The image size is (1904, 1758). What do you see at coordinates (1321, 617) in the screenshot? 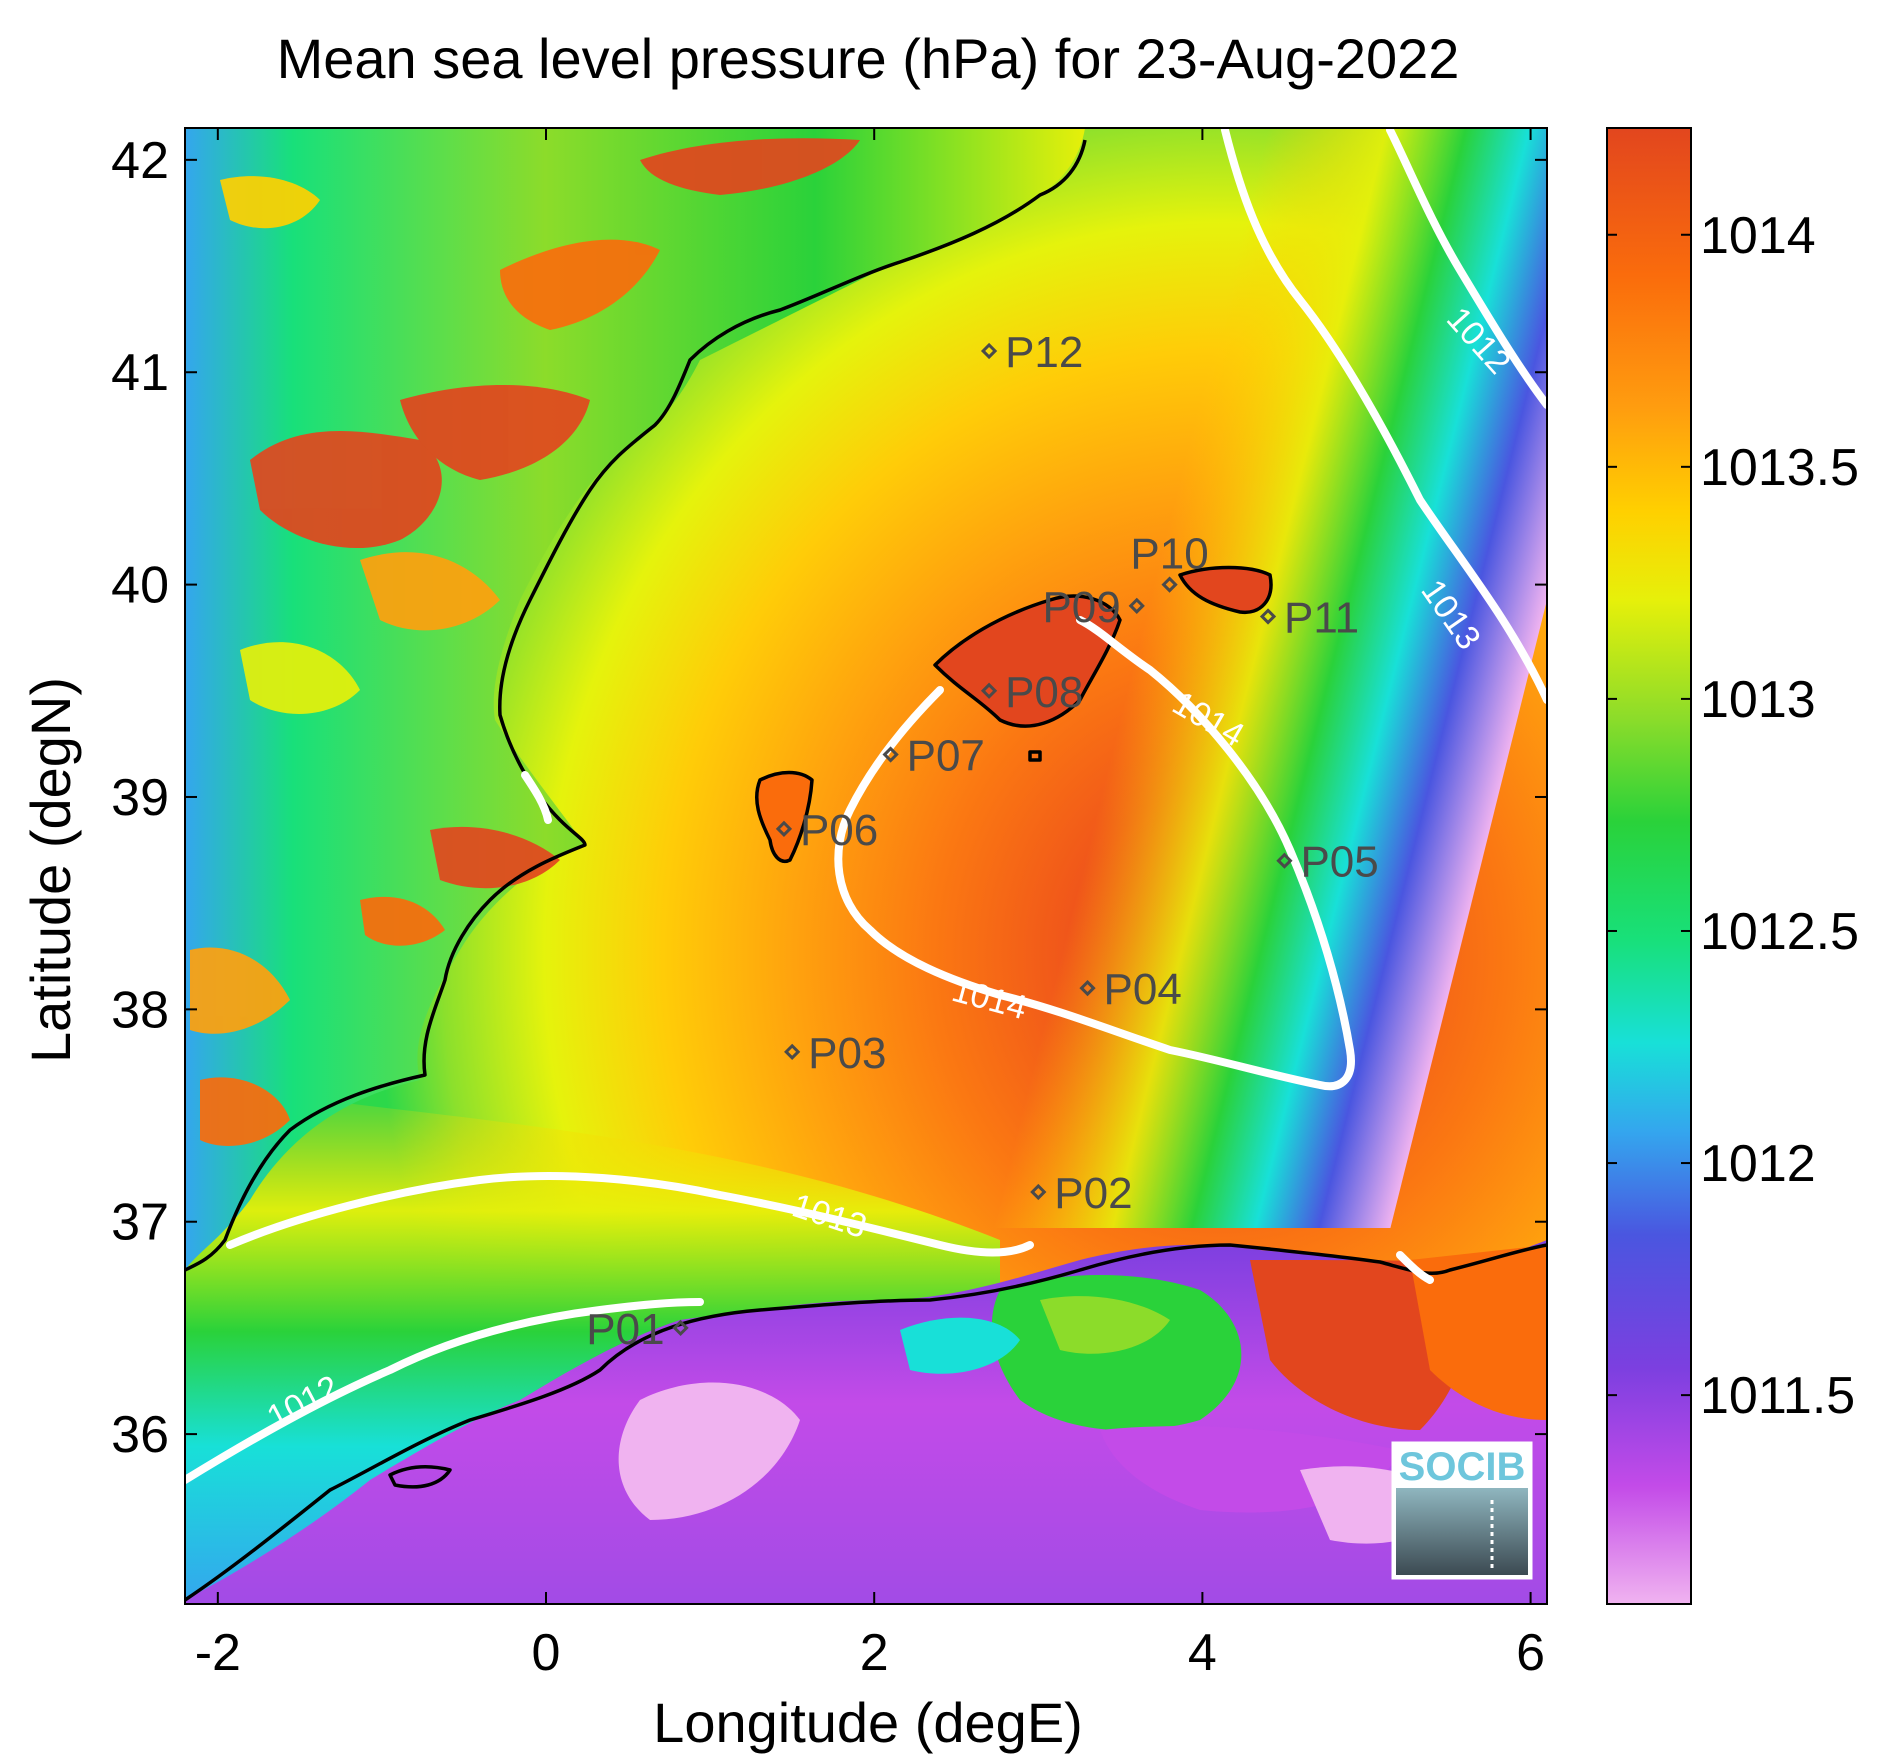
I see `station-label: P11` at bounding box center [1321, 617].